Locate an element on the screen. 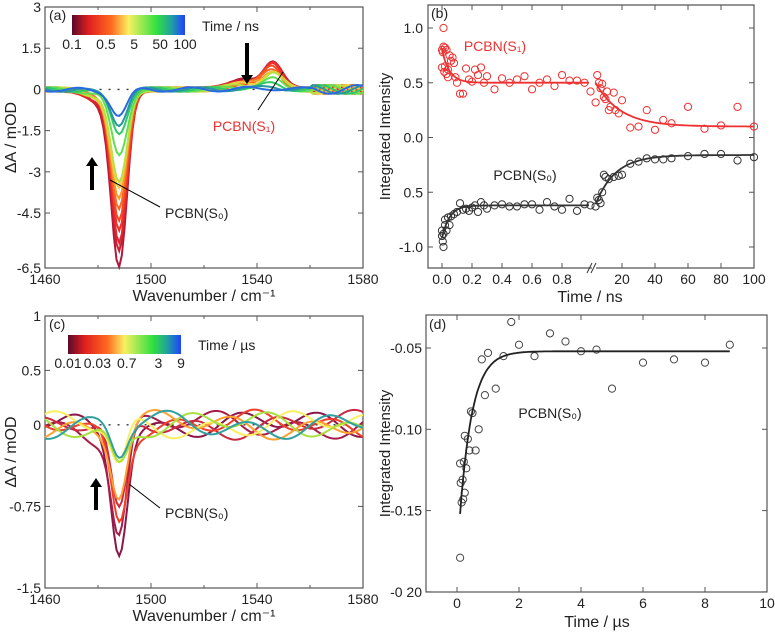 The height and width of the screenshot is (633, 775). x-tick-label: 0.6 is located at coordinates (532, 279).